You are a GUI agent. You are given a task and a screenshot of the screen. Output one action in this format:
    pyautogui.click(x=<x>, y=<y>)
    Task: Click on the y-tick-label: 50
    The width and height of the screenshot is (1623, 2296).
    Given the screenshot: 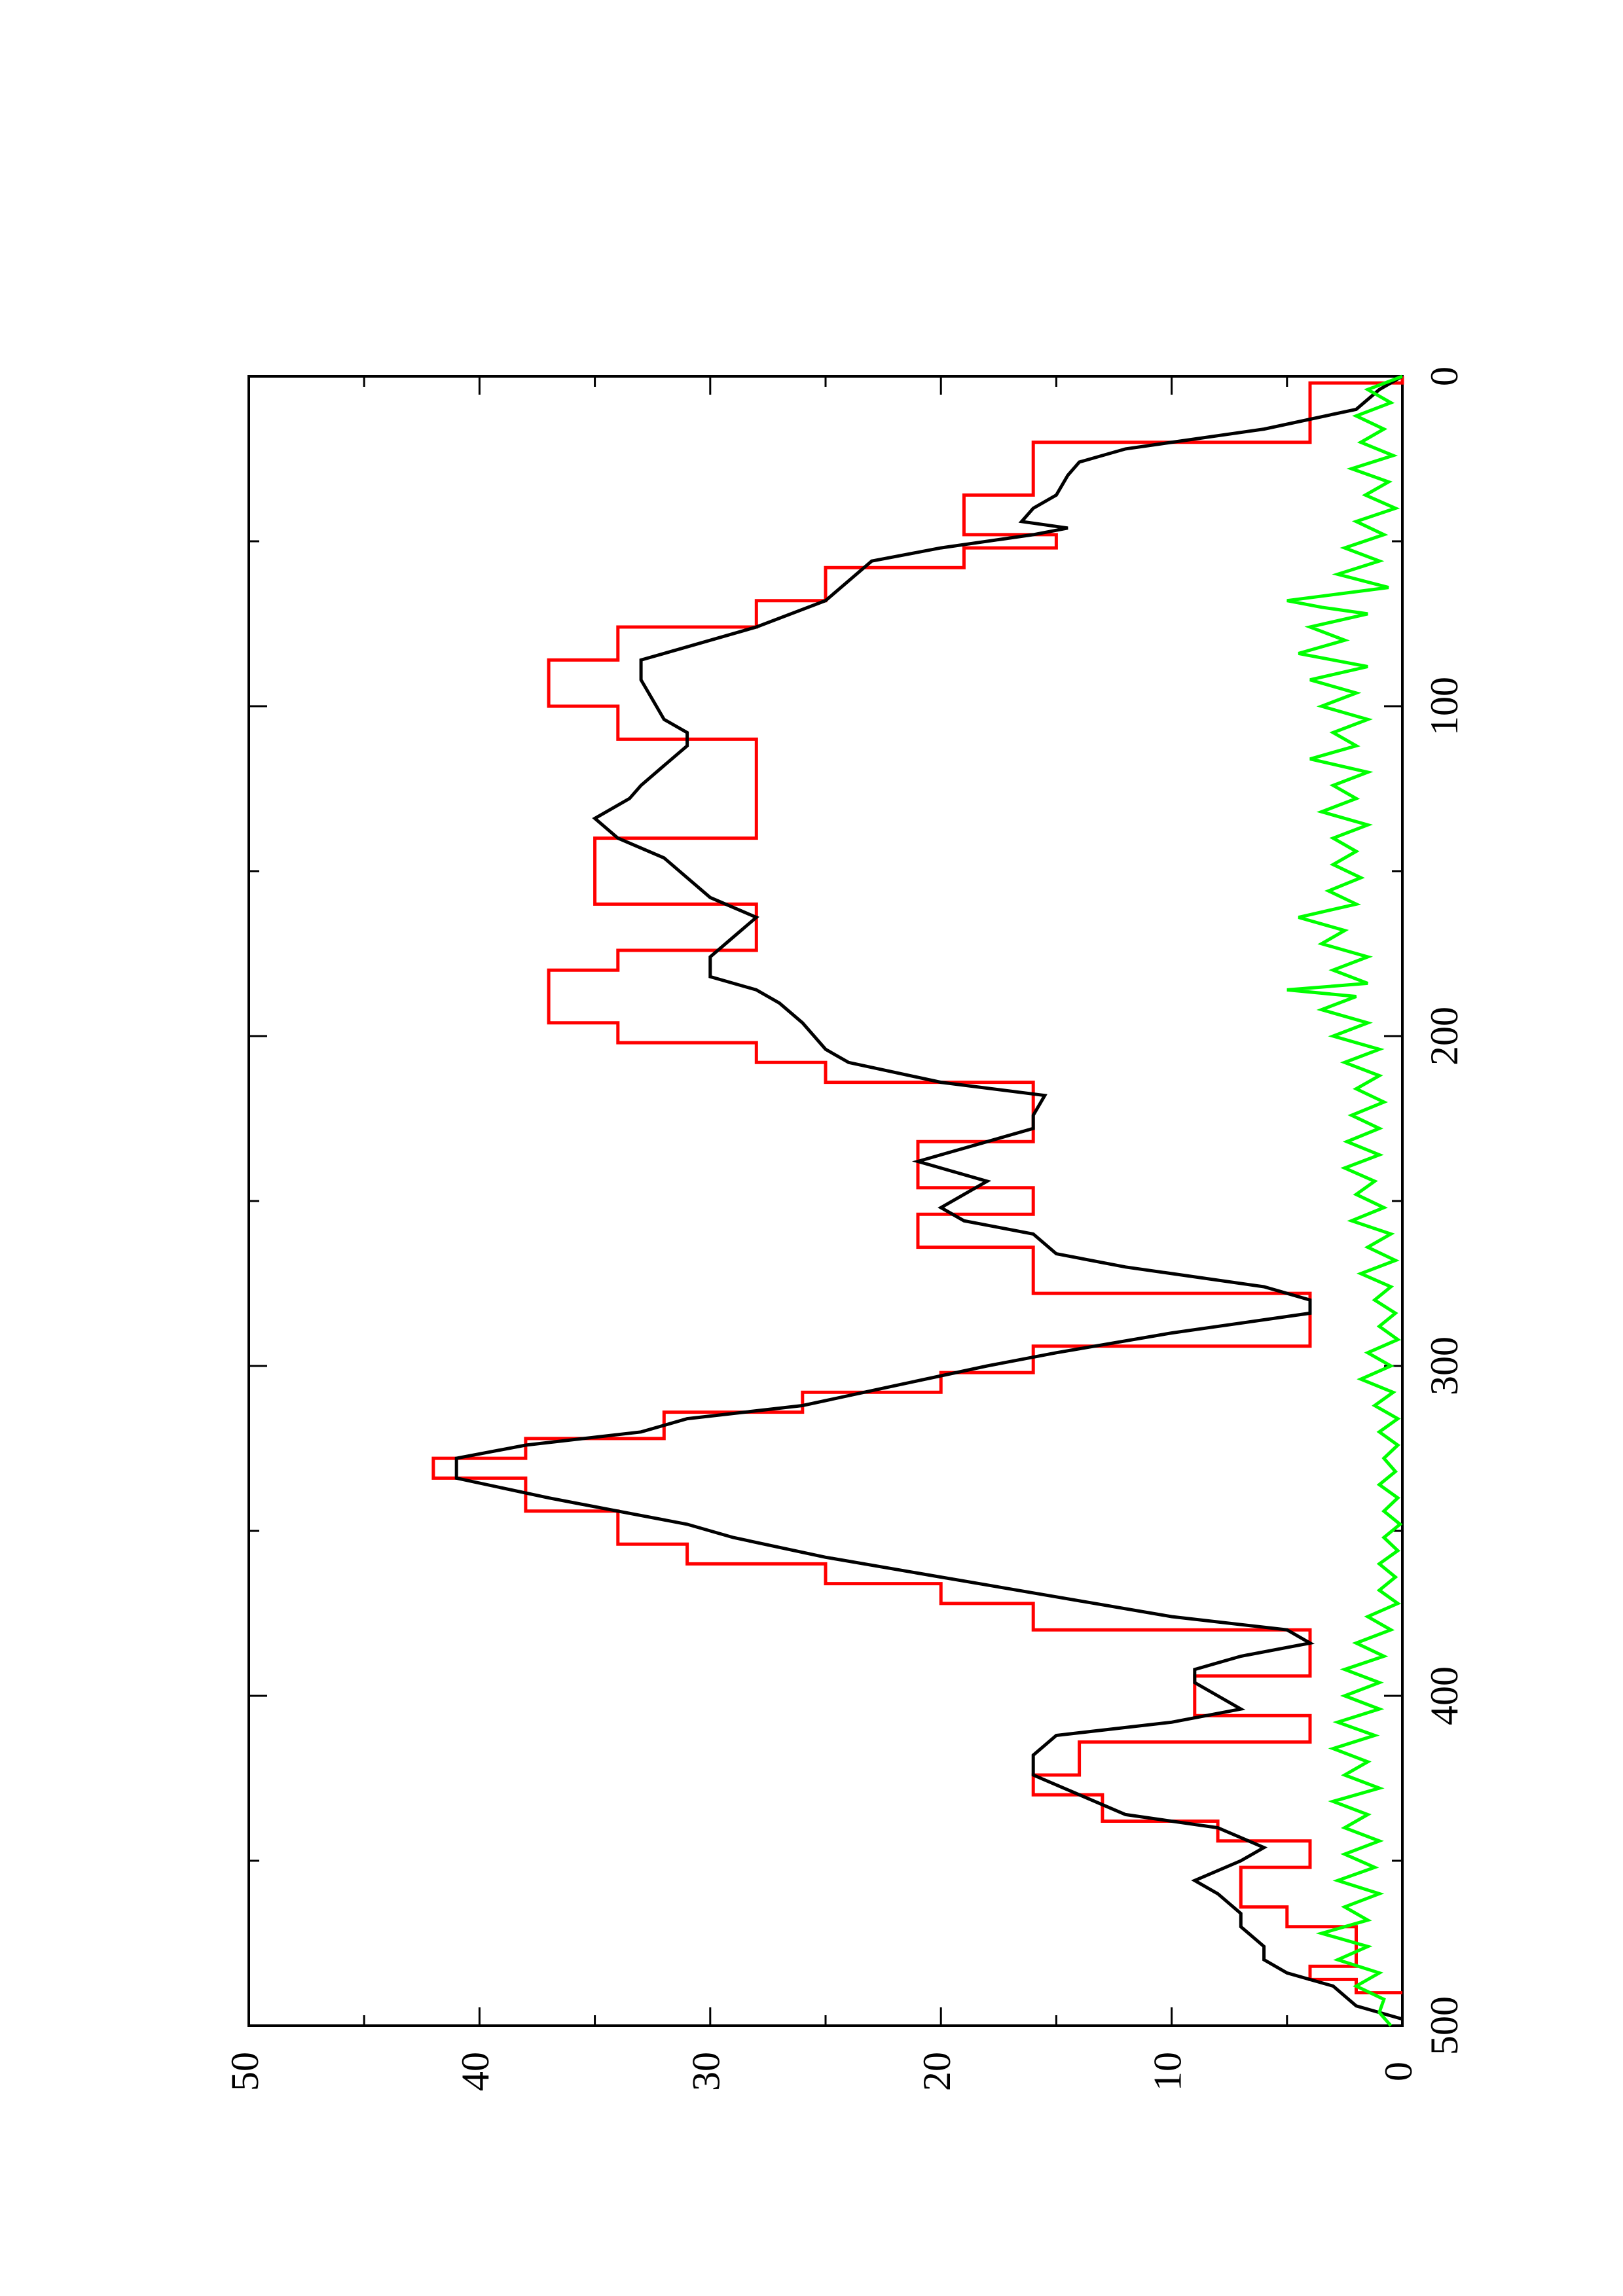 What is the action you would take?
    pyautogui.click(x=244, y=2071)
    